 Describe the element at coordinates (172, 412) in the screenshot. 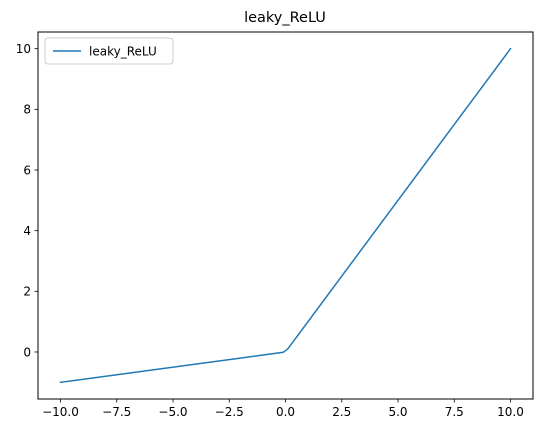

I see `x-tick-label: −5.0` at that location.